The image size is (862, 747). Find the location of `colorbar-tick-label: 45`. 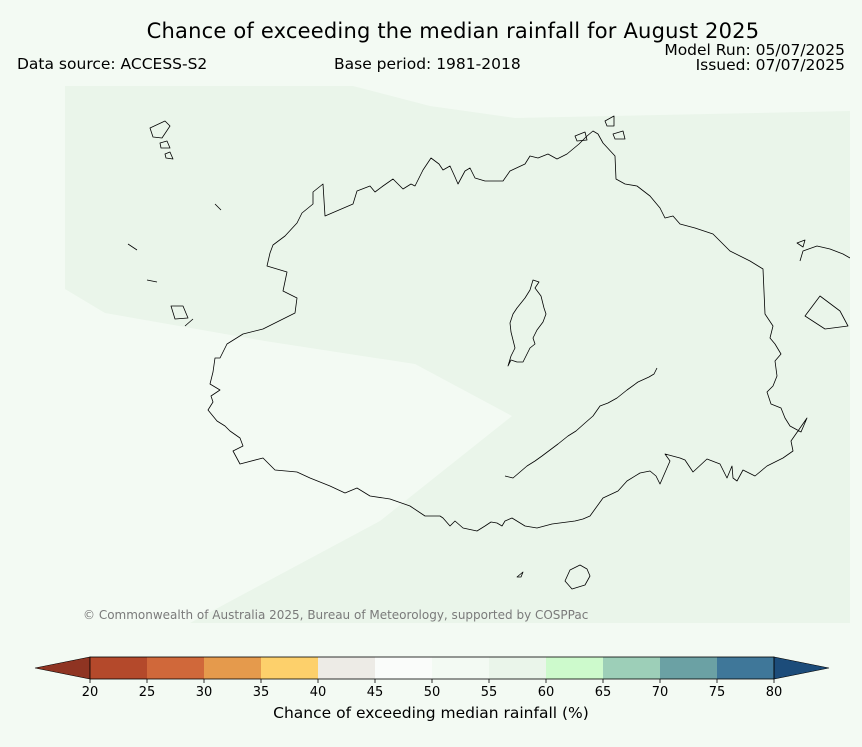

colorbar-tick-label: 45 is located at coordinates (375, 692).